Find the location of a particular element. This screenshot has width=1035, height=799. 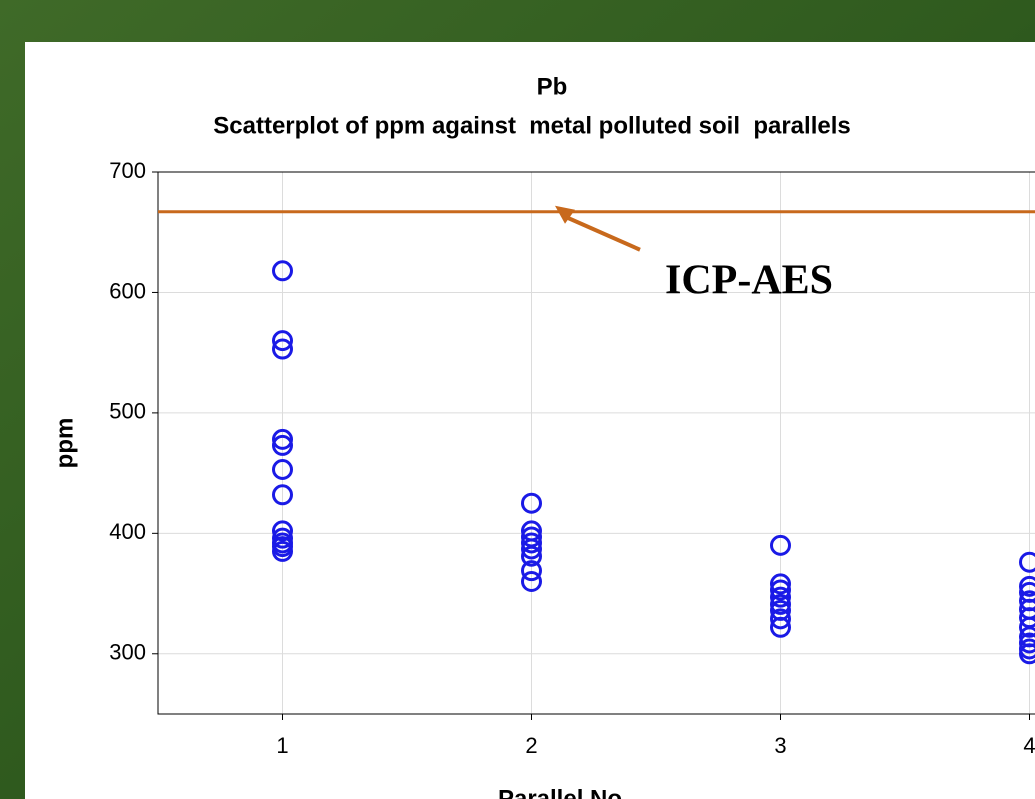

x-tick-label: 2 is located at coordinates (531, 745).